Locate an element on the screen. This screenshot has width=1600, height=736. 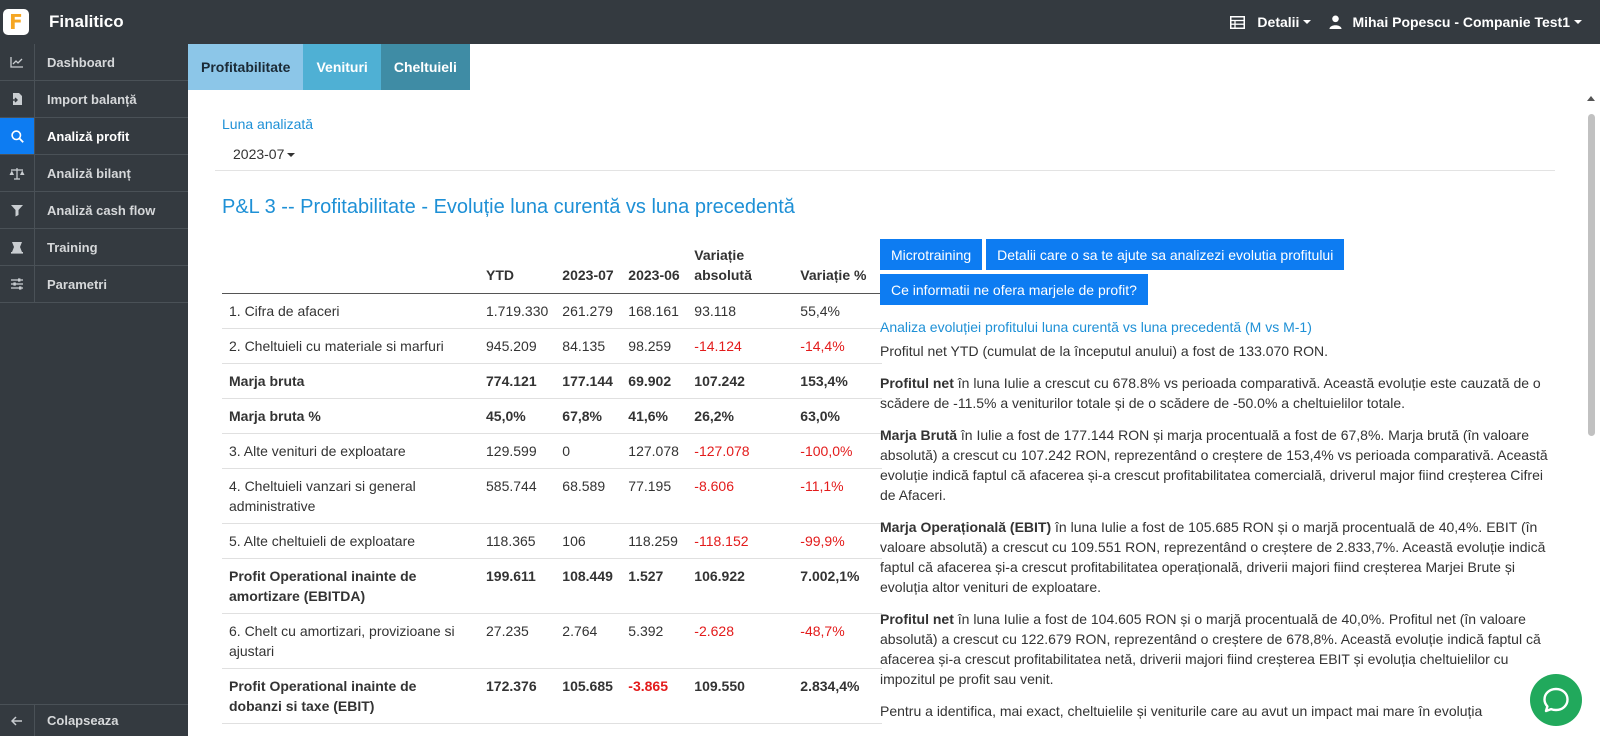
cell-var-pct: 55,4% is located at coordinates (837, 311).